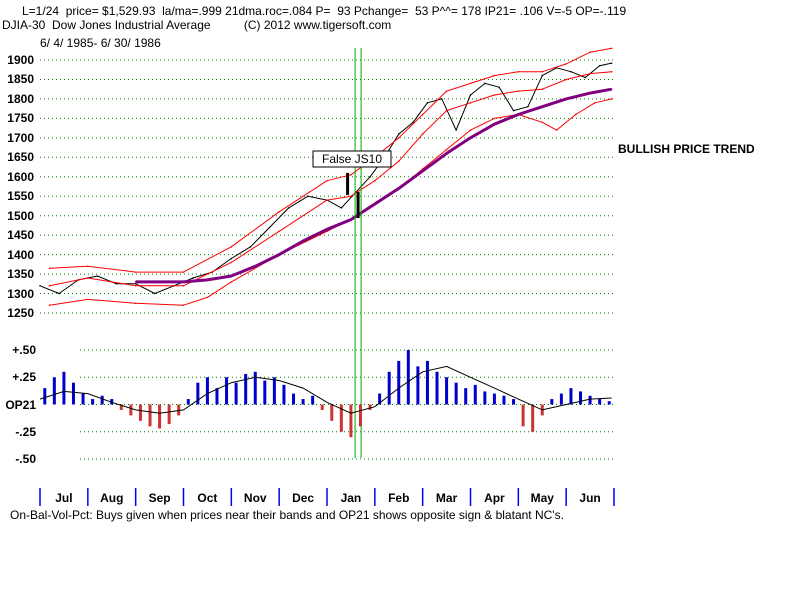  What do you see at coordinates (20, 196) in the screenshot?
I see `price-tick-label-1550: 1550` at bounding box center [20, 196].